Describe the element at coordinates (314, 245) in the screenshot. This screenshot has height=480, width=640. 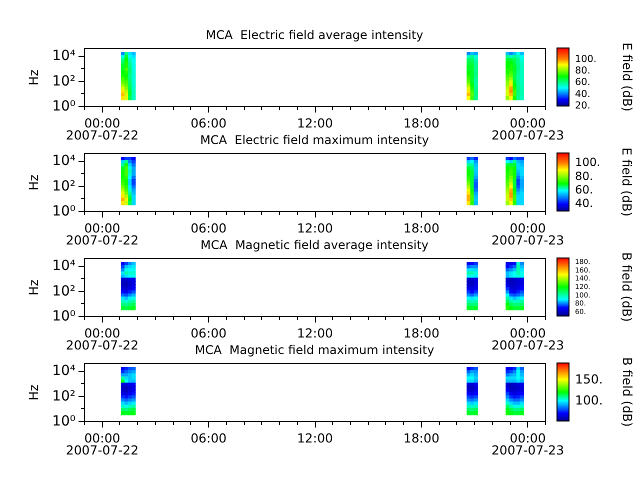
I see `chart-title: MCA Magnetic field average intensity` at that location.